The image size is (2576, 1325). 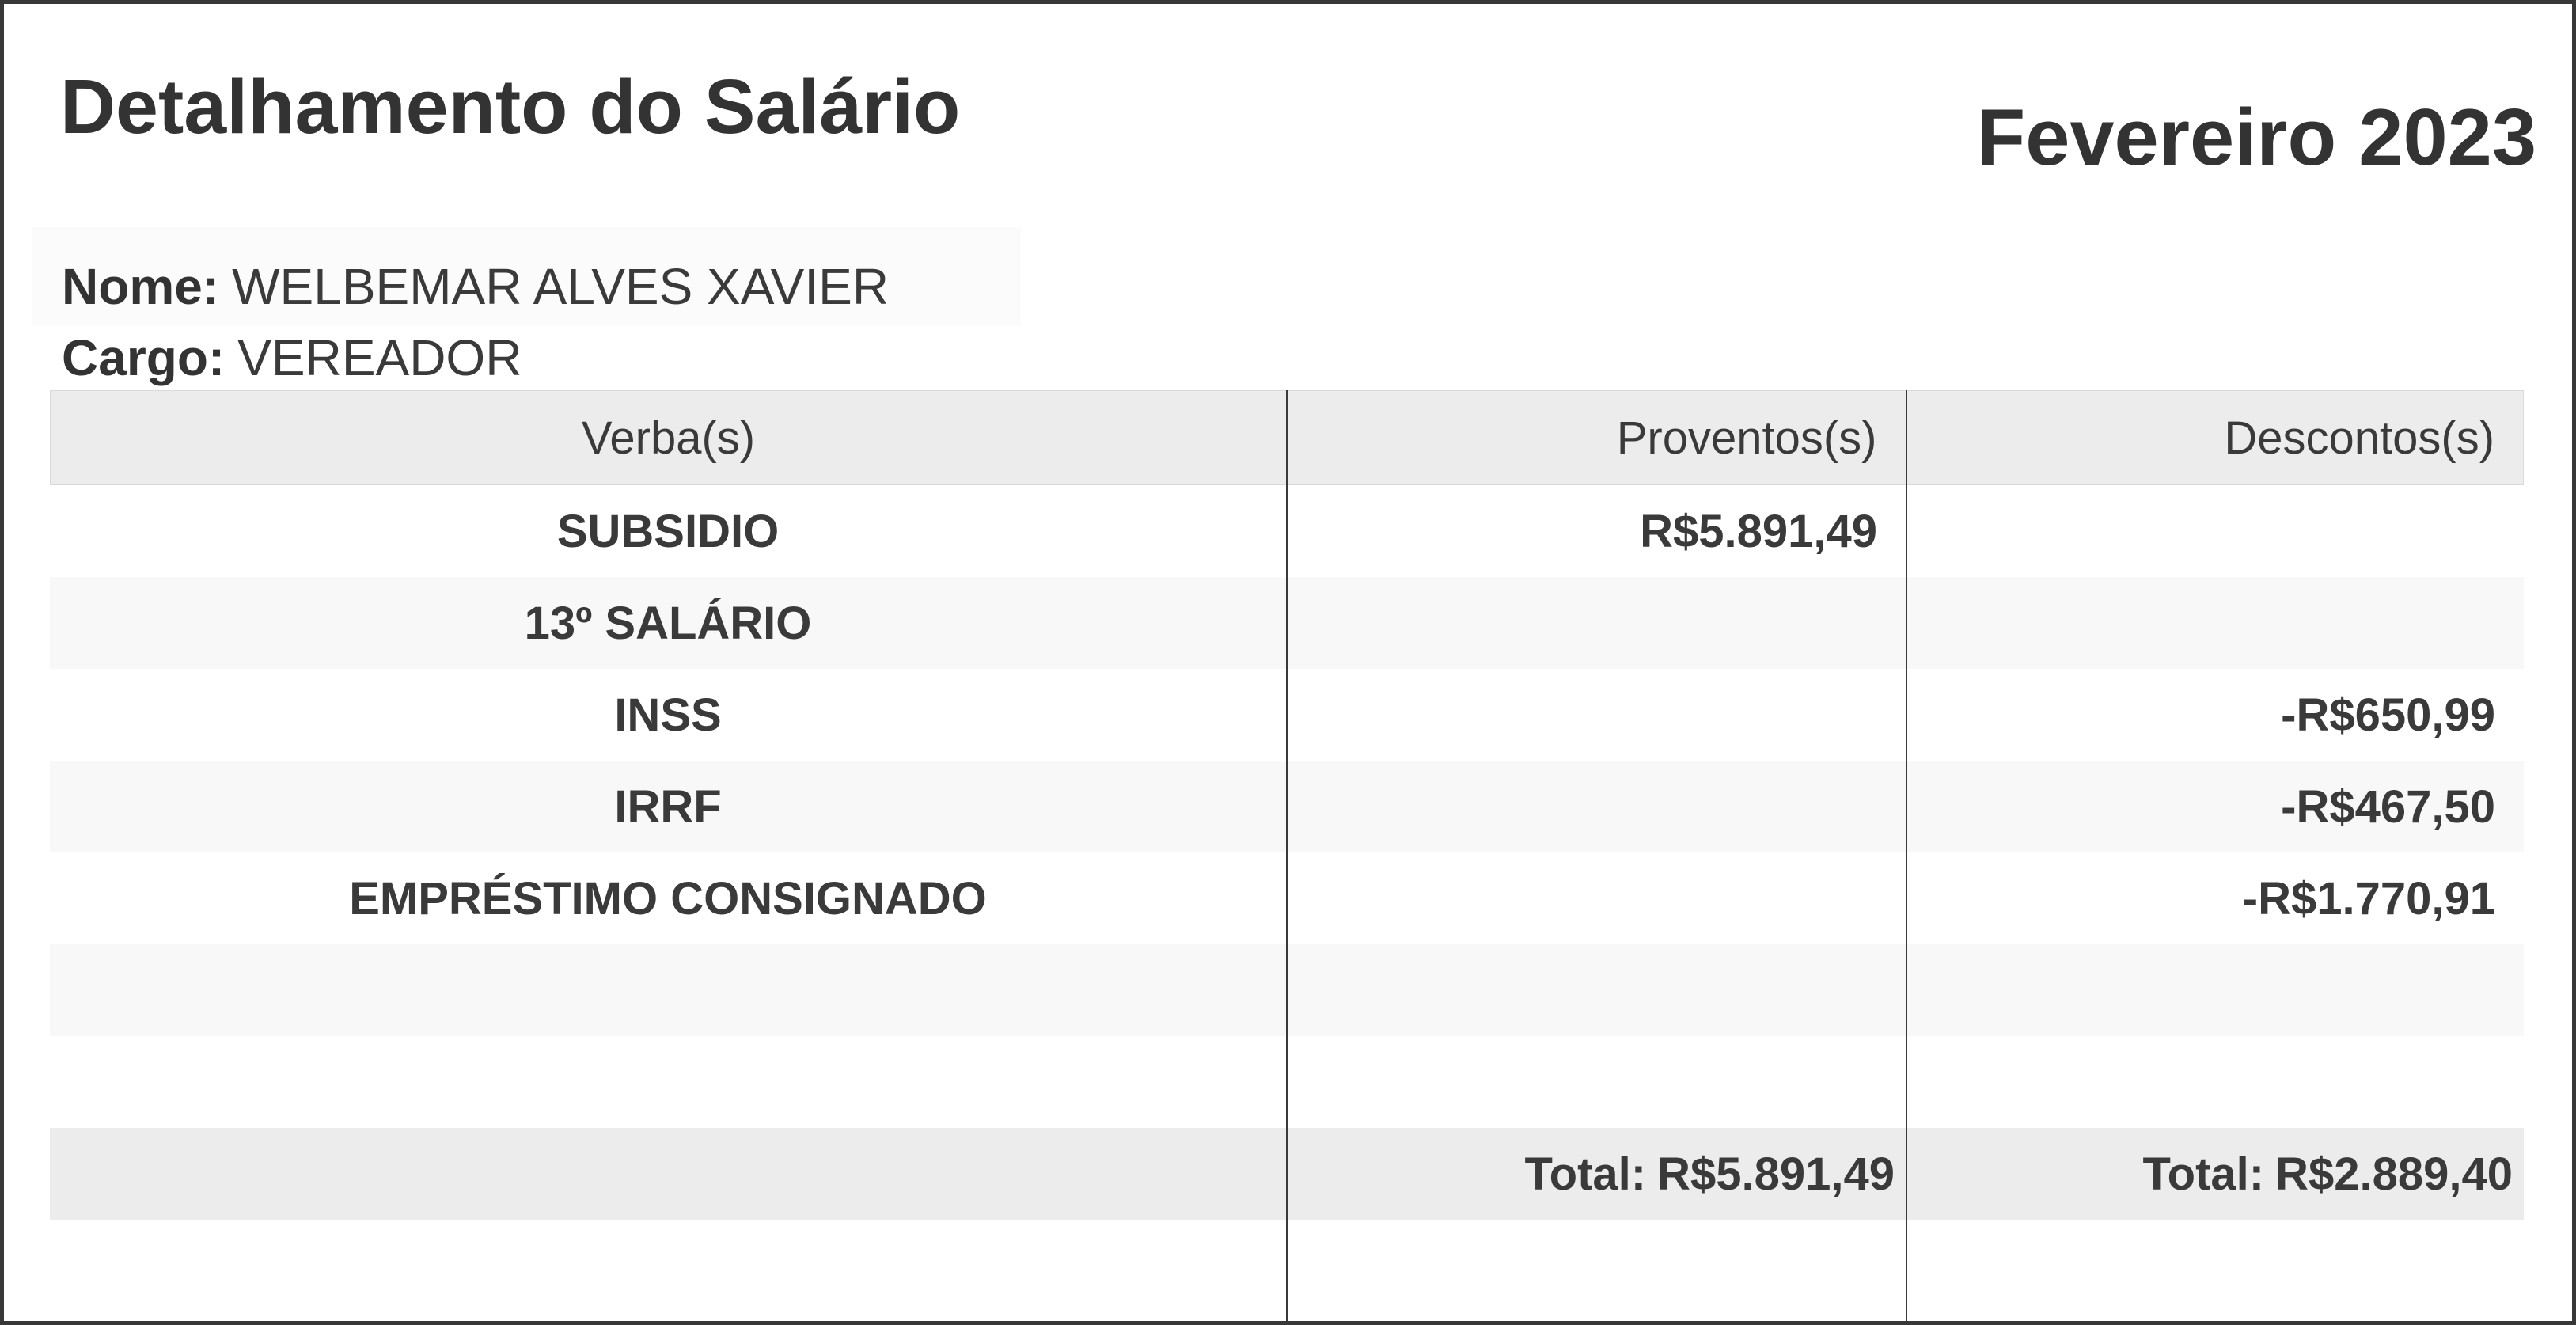 What do you see at coordinates (2394, 1174) in the screenshot?
I see `total-descontos-value: R$2.889,40` at bounding box center [2394, 1174].